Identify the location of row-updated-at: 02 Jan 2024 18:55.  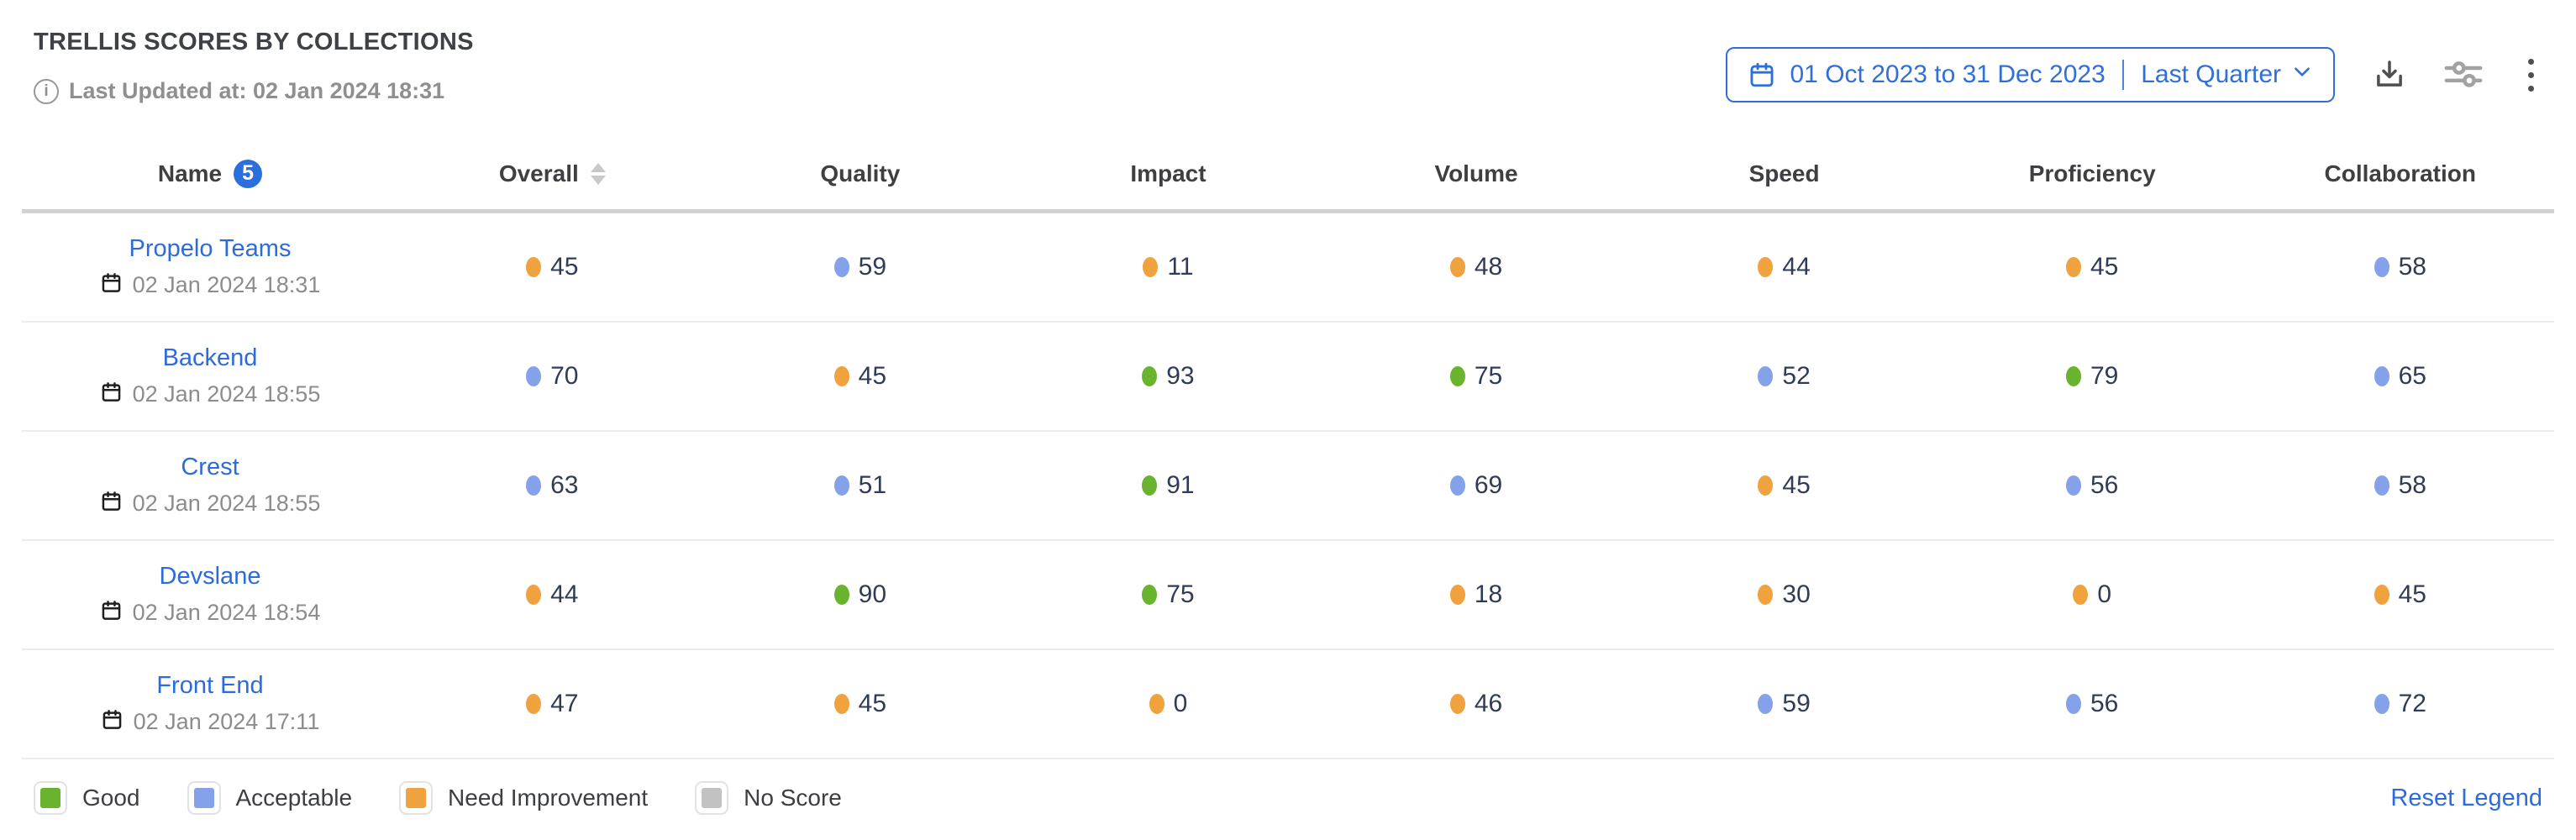
(226, 394).